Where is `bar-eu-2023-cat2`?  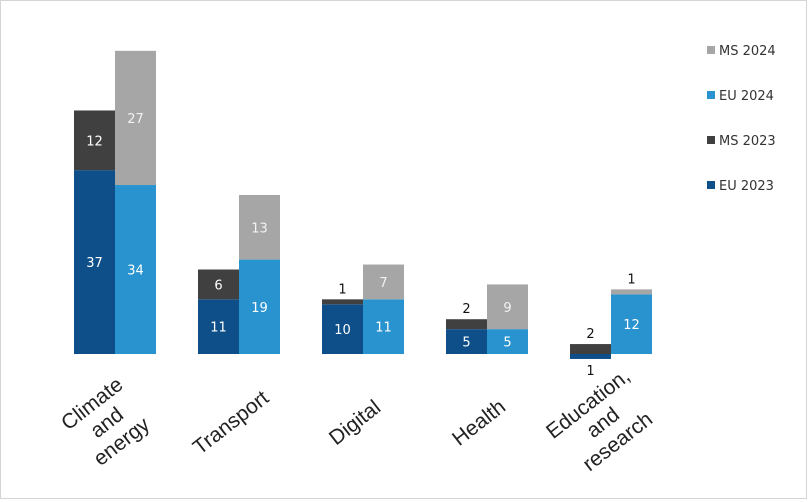
bar-eu-2023-cat2 is located at coordinates (342, 329).